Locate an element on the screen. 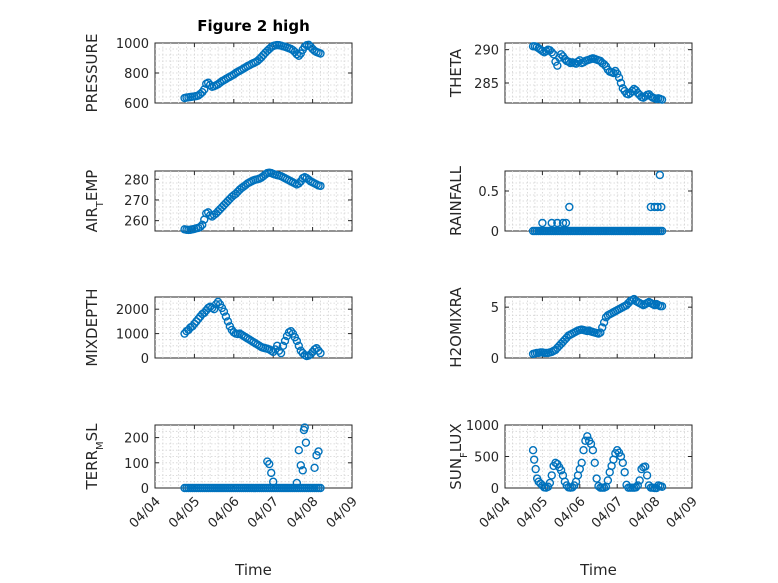 The width and height of the screenshot is (778, 583). terrmsl-ylabel: TERRMSL is located at coordinates (94, 457).